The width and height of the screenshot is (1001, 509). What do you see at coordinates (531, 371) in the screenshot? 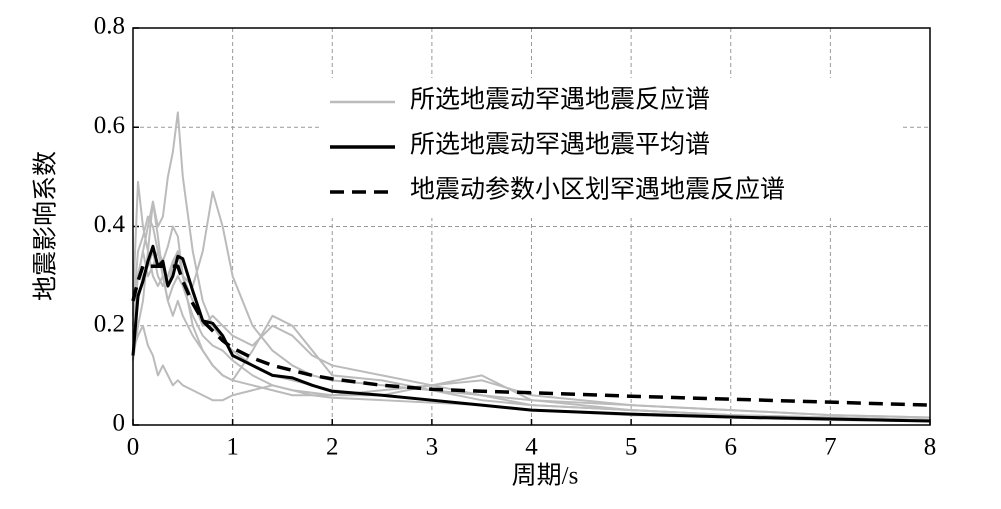
I see `record-line` at bounding box center [531, 371].